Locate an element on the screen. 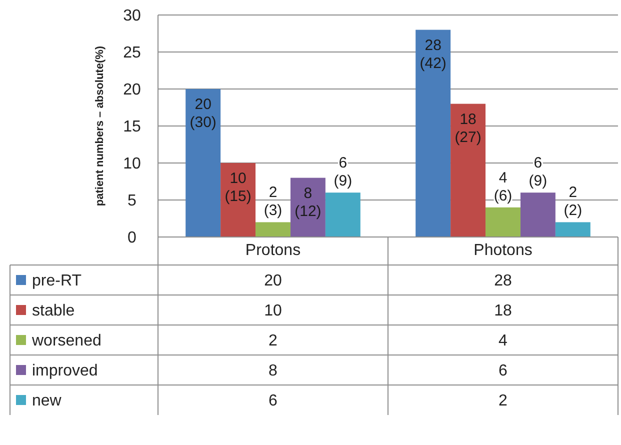 The height and width of the screenshot is (445, 621). text: 28 is located at coordinates (503, 281).